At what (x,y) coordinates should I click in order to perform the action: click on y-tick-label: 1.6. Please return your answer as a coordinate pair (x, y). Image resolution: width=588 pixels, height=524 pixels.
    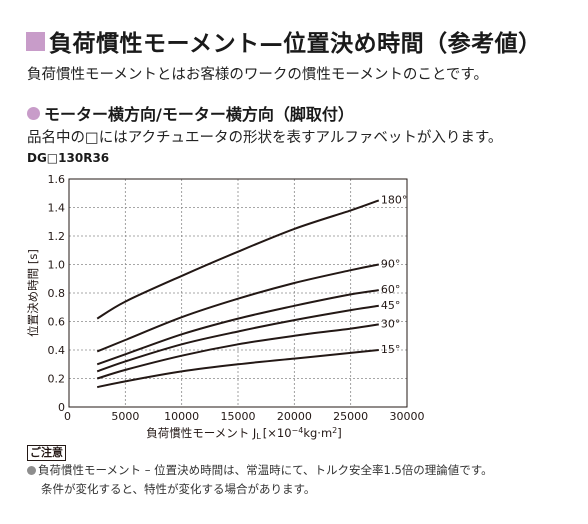
    Looking at the image, I should click on (57, 179).